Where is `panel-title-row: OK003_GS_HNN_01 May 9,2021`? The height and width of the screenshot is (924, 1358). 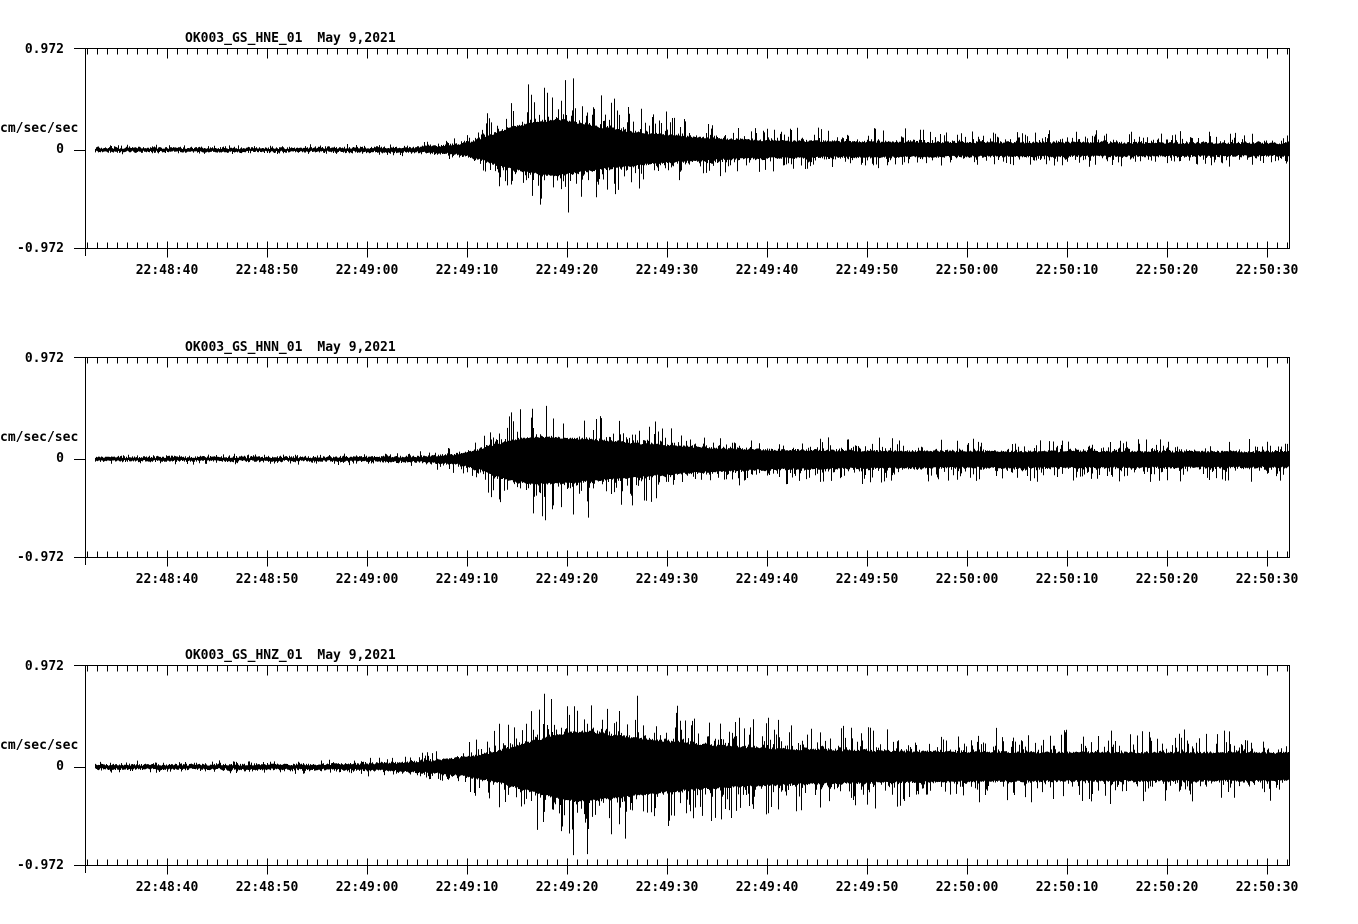 panel-title-row: OK003_GS_HNN_01 May 9,2021 is located at coordinates (290, 347).